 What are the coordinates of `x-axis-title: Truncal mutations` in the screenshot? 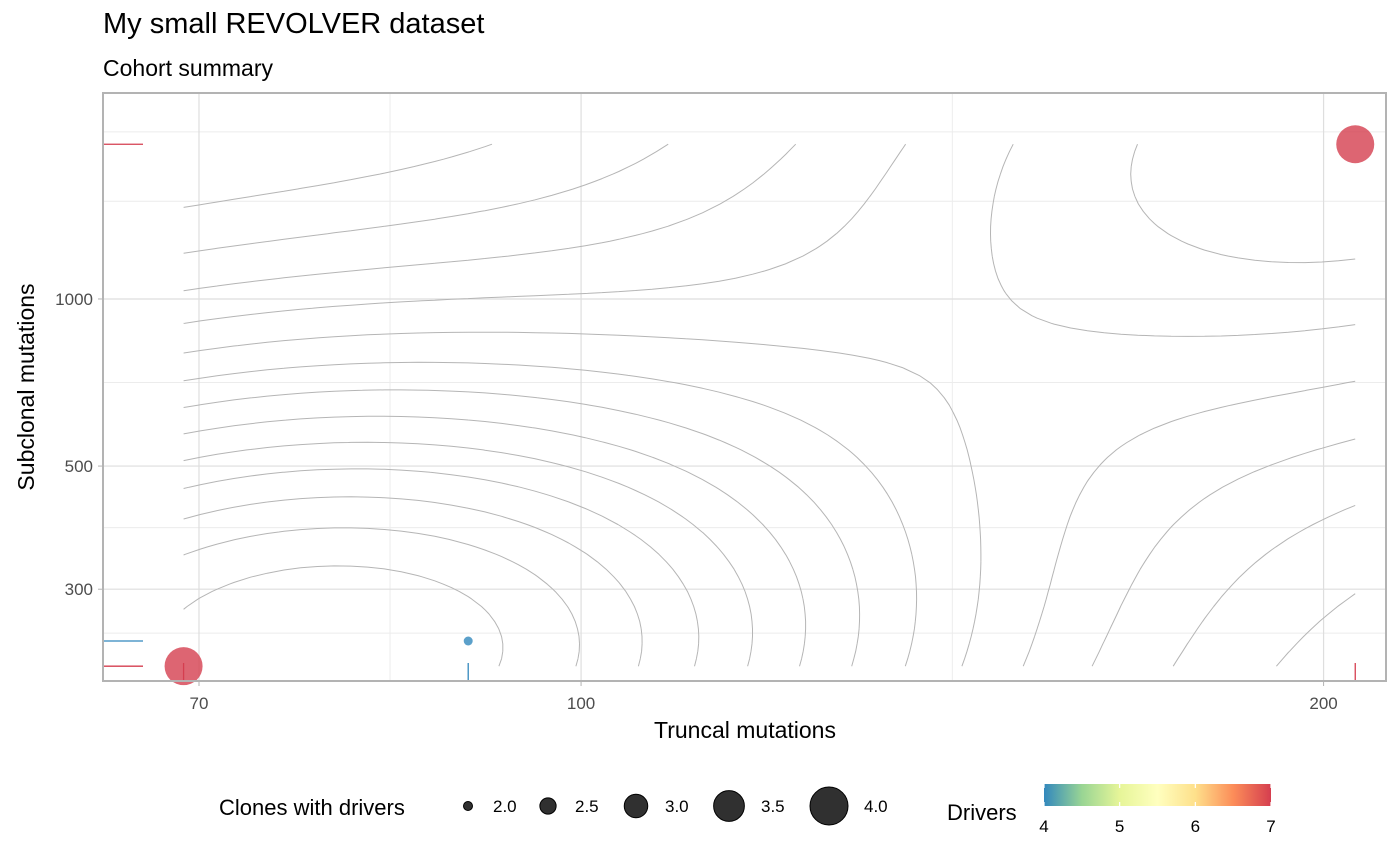 It's located at (745, 730).